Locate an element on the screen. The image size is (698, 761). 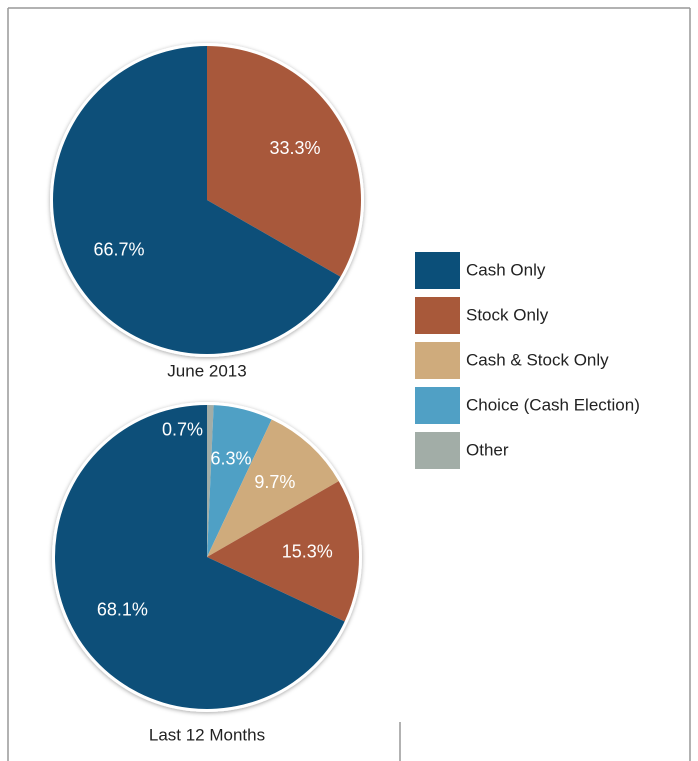
legend-label: Choice (Cash Election) is located at coordinates (553, 404).